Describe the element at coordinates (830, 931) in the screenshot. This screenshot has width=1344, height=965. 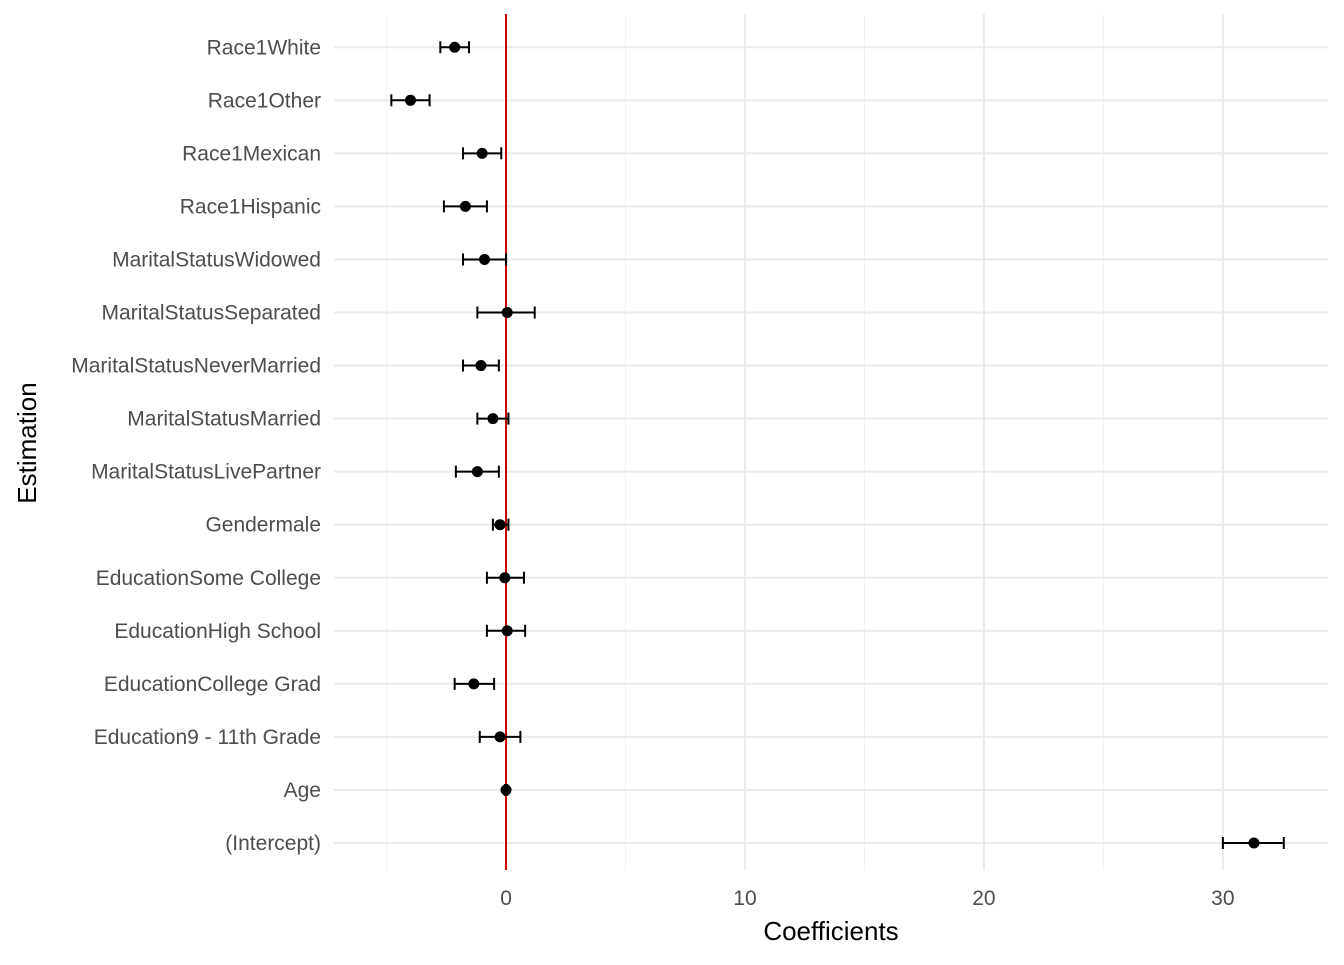
I see `x-axis-title: Coefficients` at that location.